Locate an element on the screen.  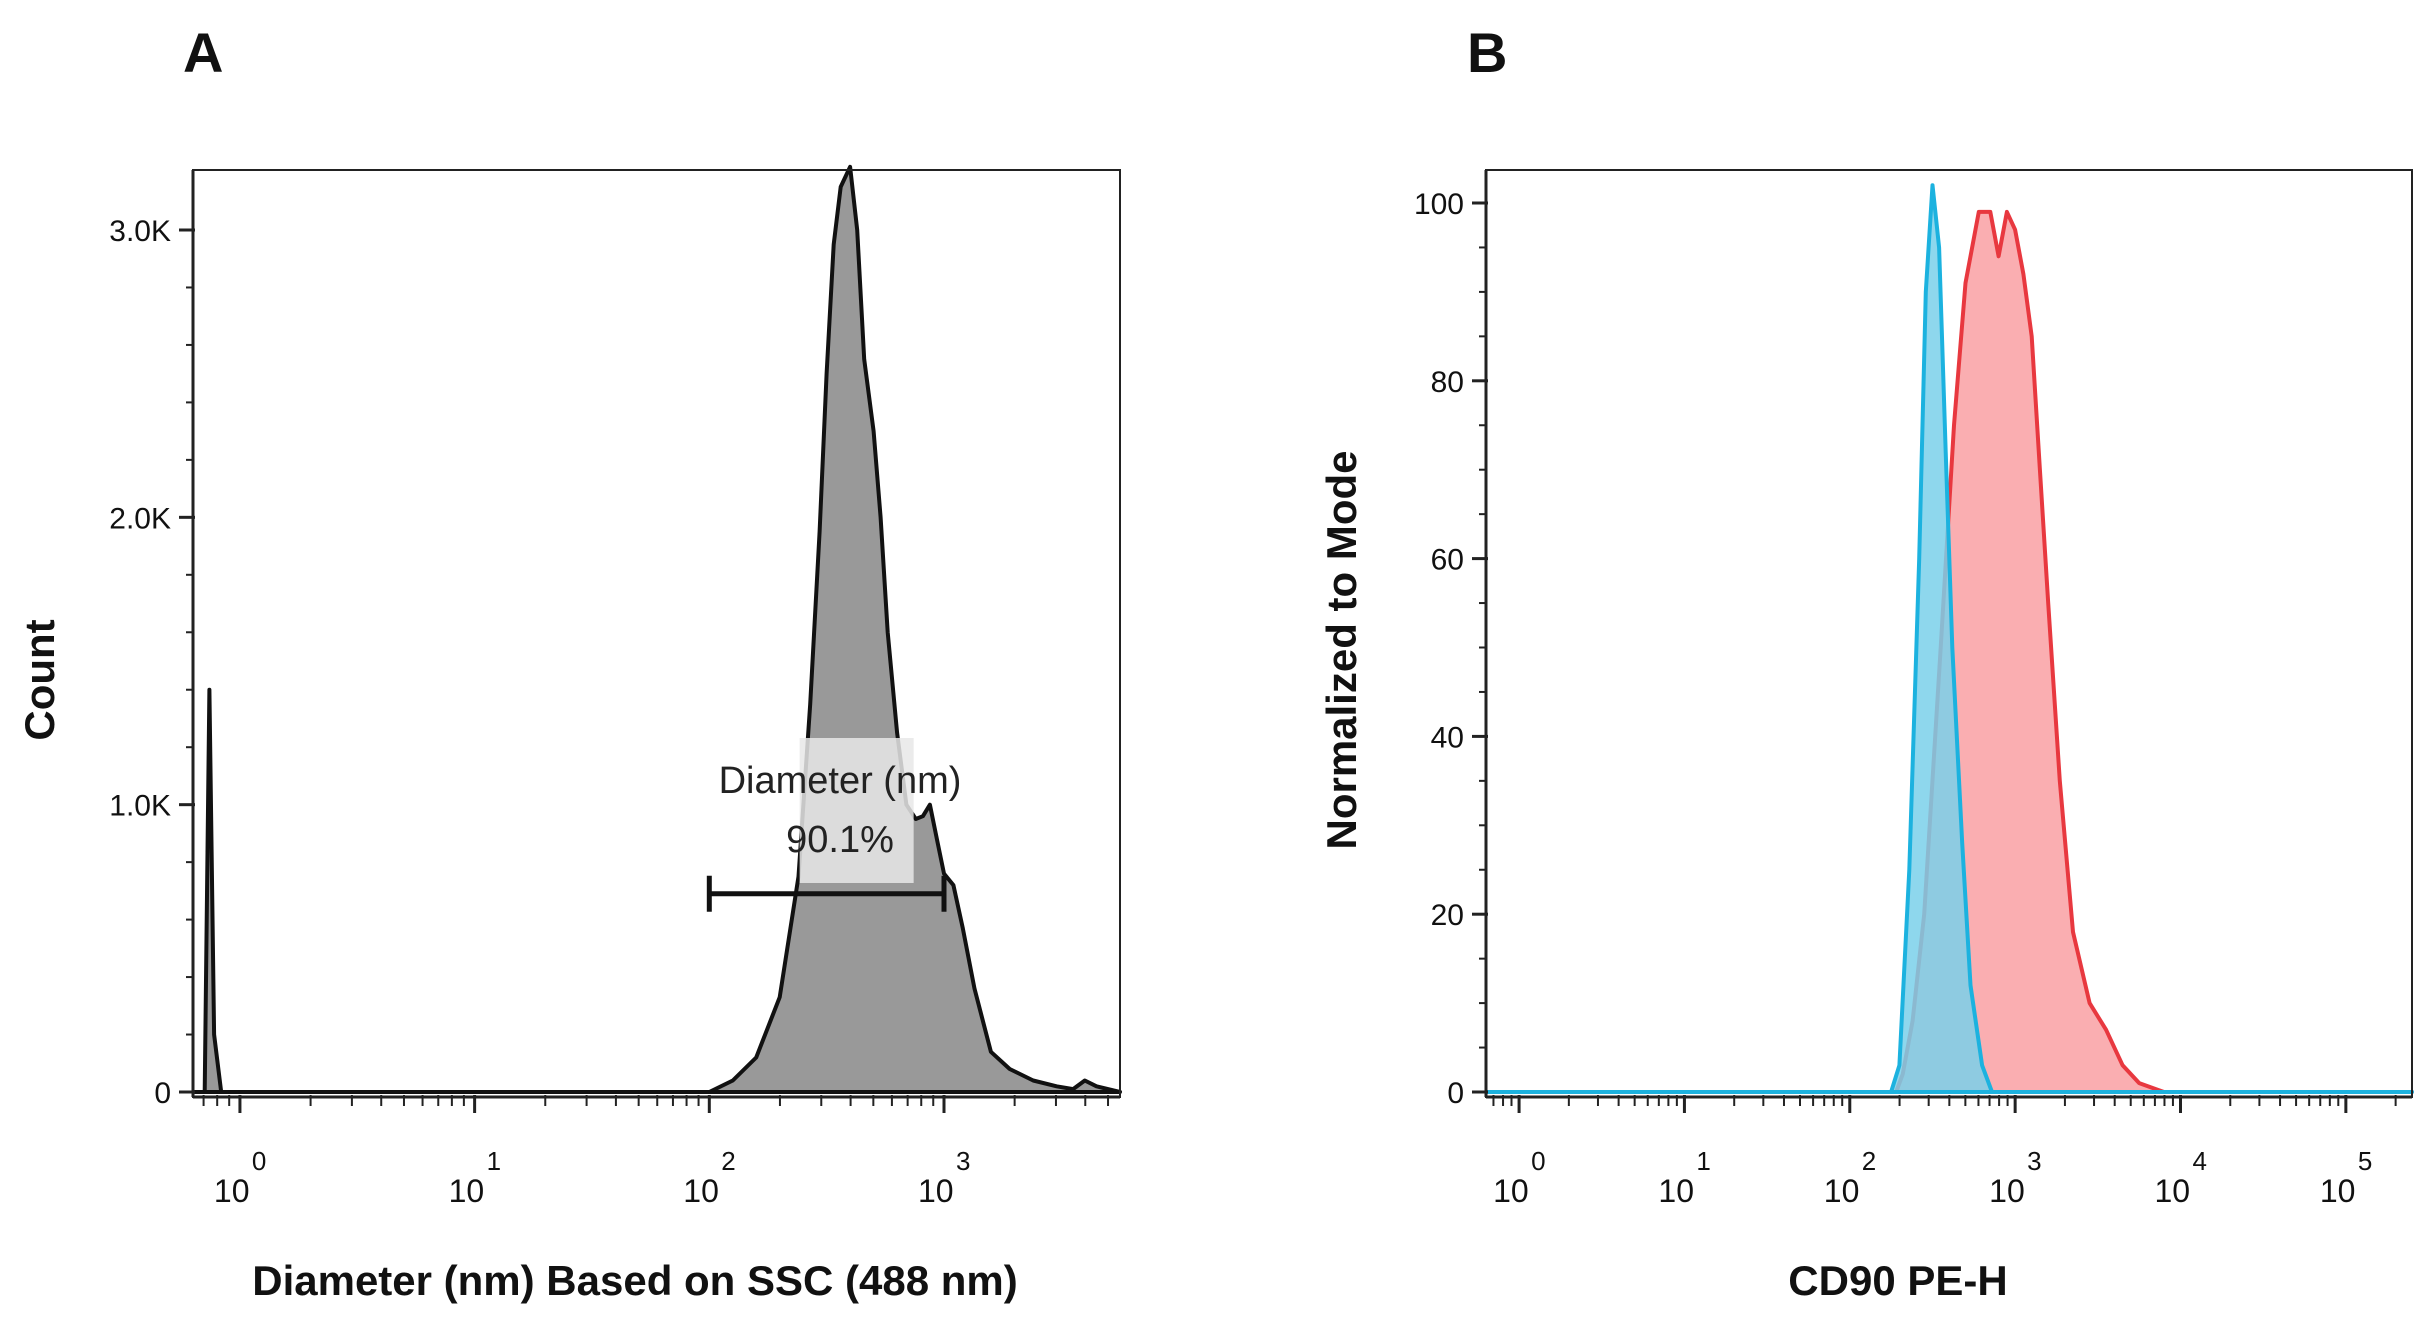
y-tick-label: 20 is located at coordinates (1447, 915).